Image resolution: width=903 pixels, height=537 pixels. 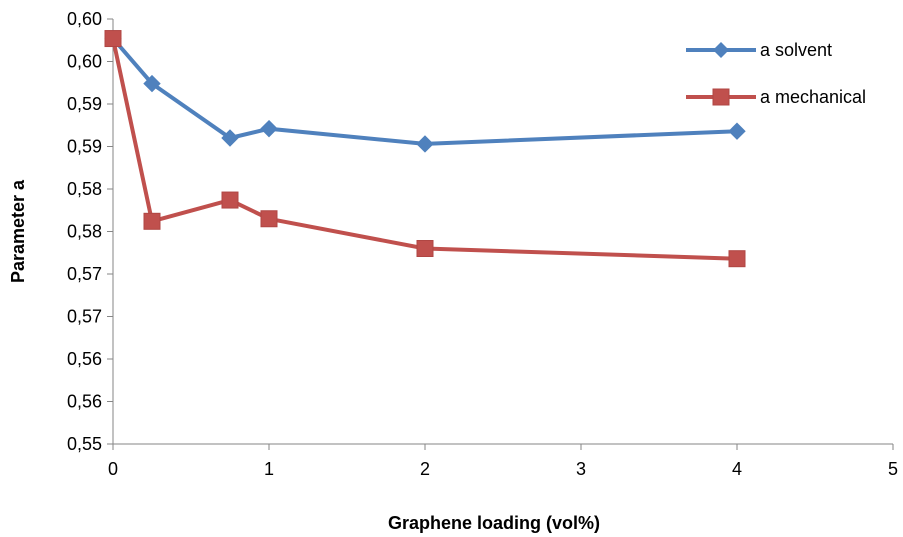 What do you see at coordinates (721, 50) in the screenshot?
I see `legend-marker-diamond` at bounding box center [721, 50].